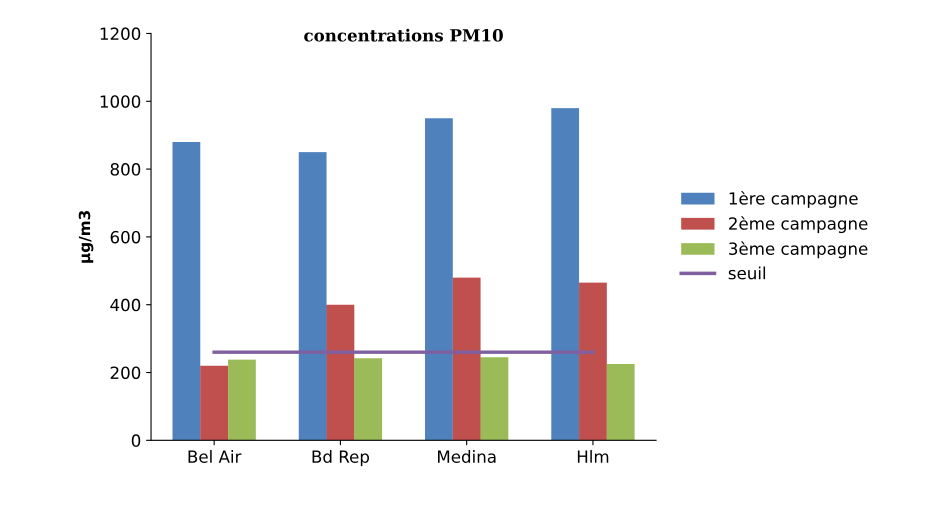 The image size is (944, 515). Describe the element at coordinates (798, 249) in the screenshot. I see `legend-label: 3ème campagne` at that location.